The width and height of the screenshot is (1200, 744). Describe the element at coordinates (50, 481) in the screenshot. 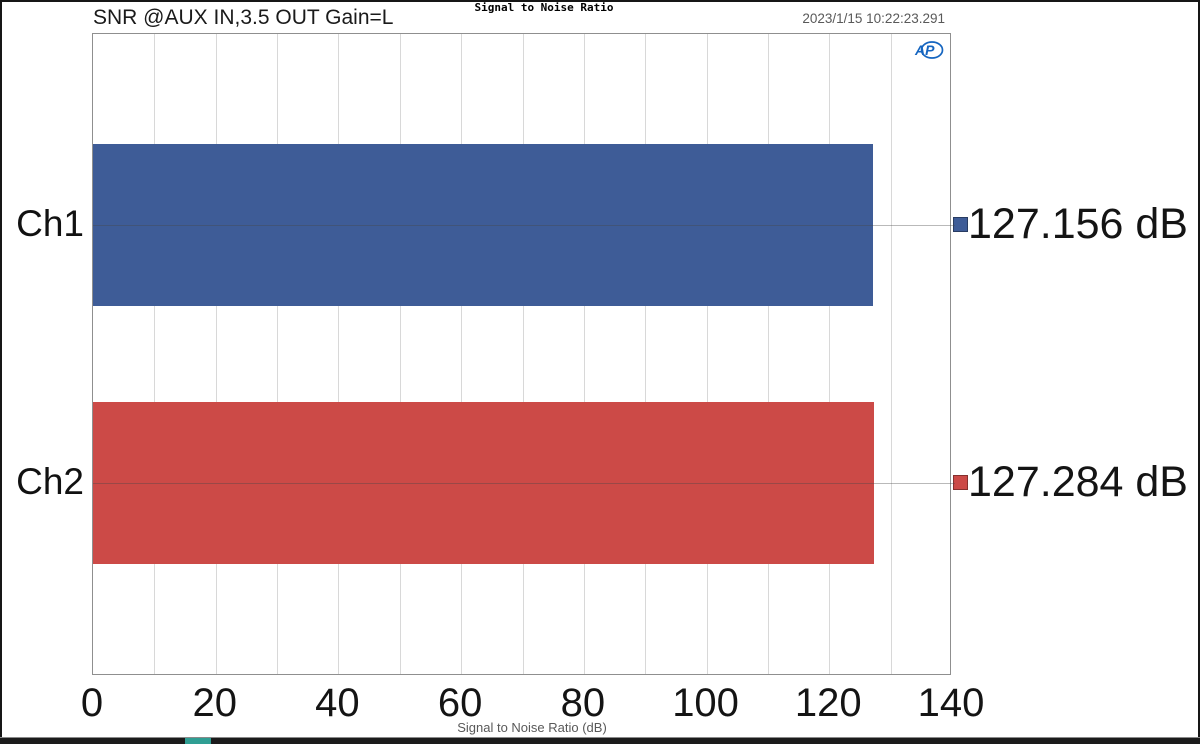

I see `category-label-ch2: Ch2` at that location.